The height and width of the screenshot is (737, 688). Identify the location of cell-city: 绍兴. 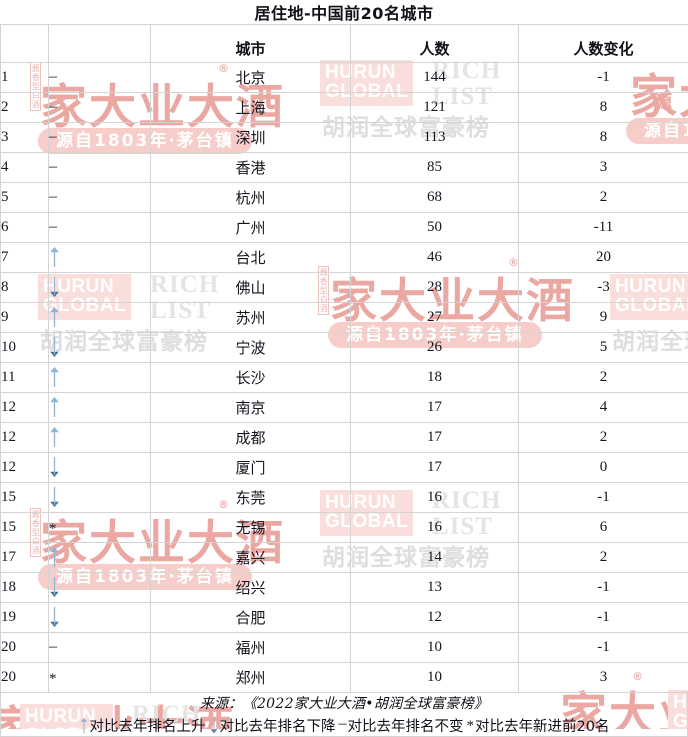
(251, 587).